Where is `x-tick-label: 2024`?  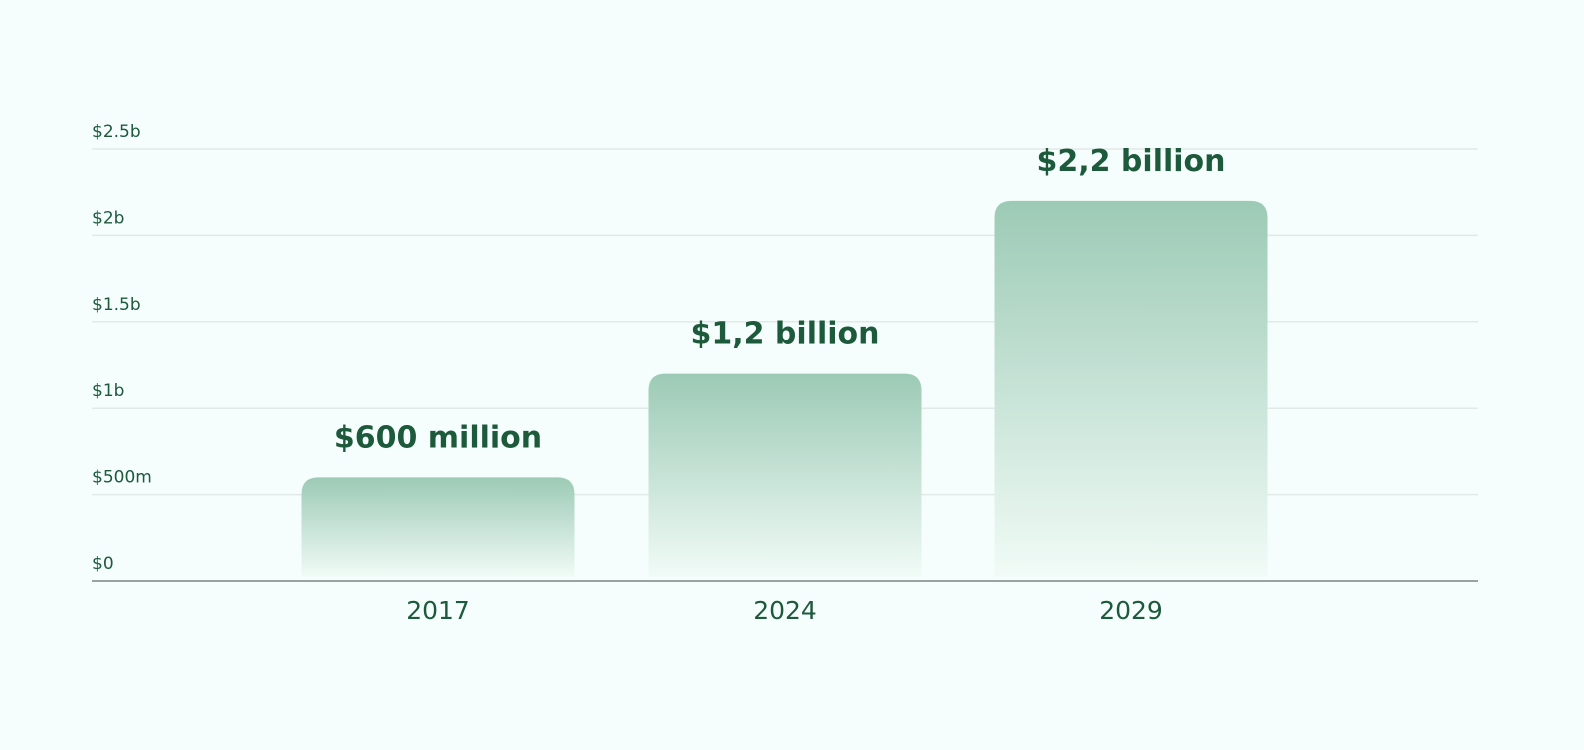
x-tick-label: 2024 is located at coordinates (785, 610).